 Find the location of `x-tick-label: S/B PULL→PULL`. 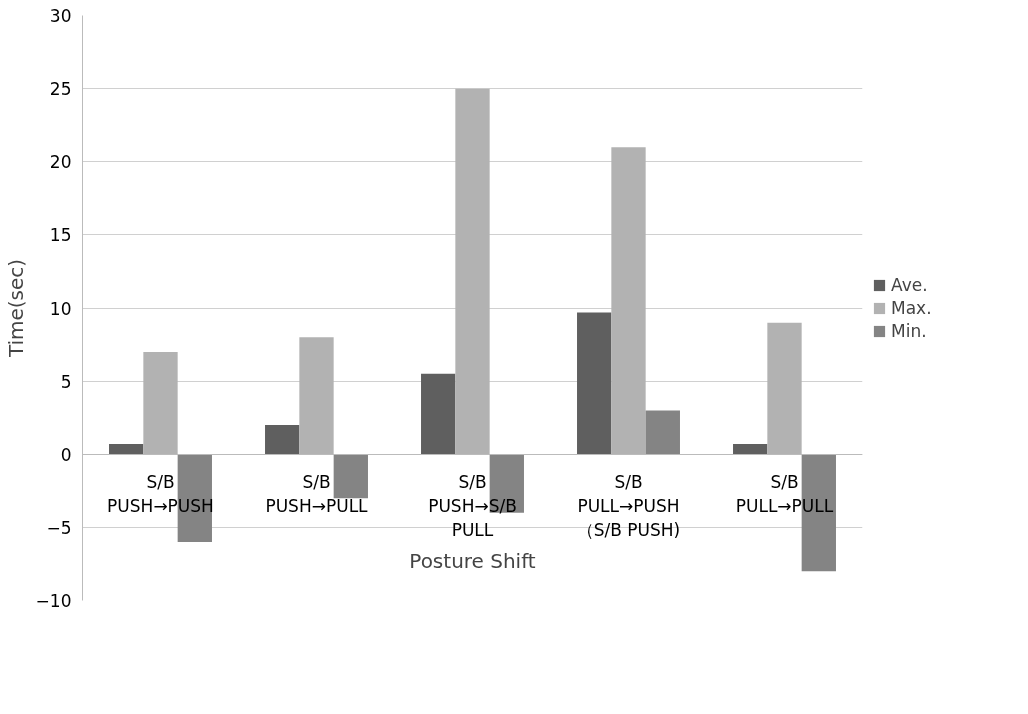

x-tick-label: S/B PULL→PULL is located at coordinates (784, 494).